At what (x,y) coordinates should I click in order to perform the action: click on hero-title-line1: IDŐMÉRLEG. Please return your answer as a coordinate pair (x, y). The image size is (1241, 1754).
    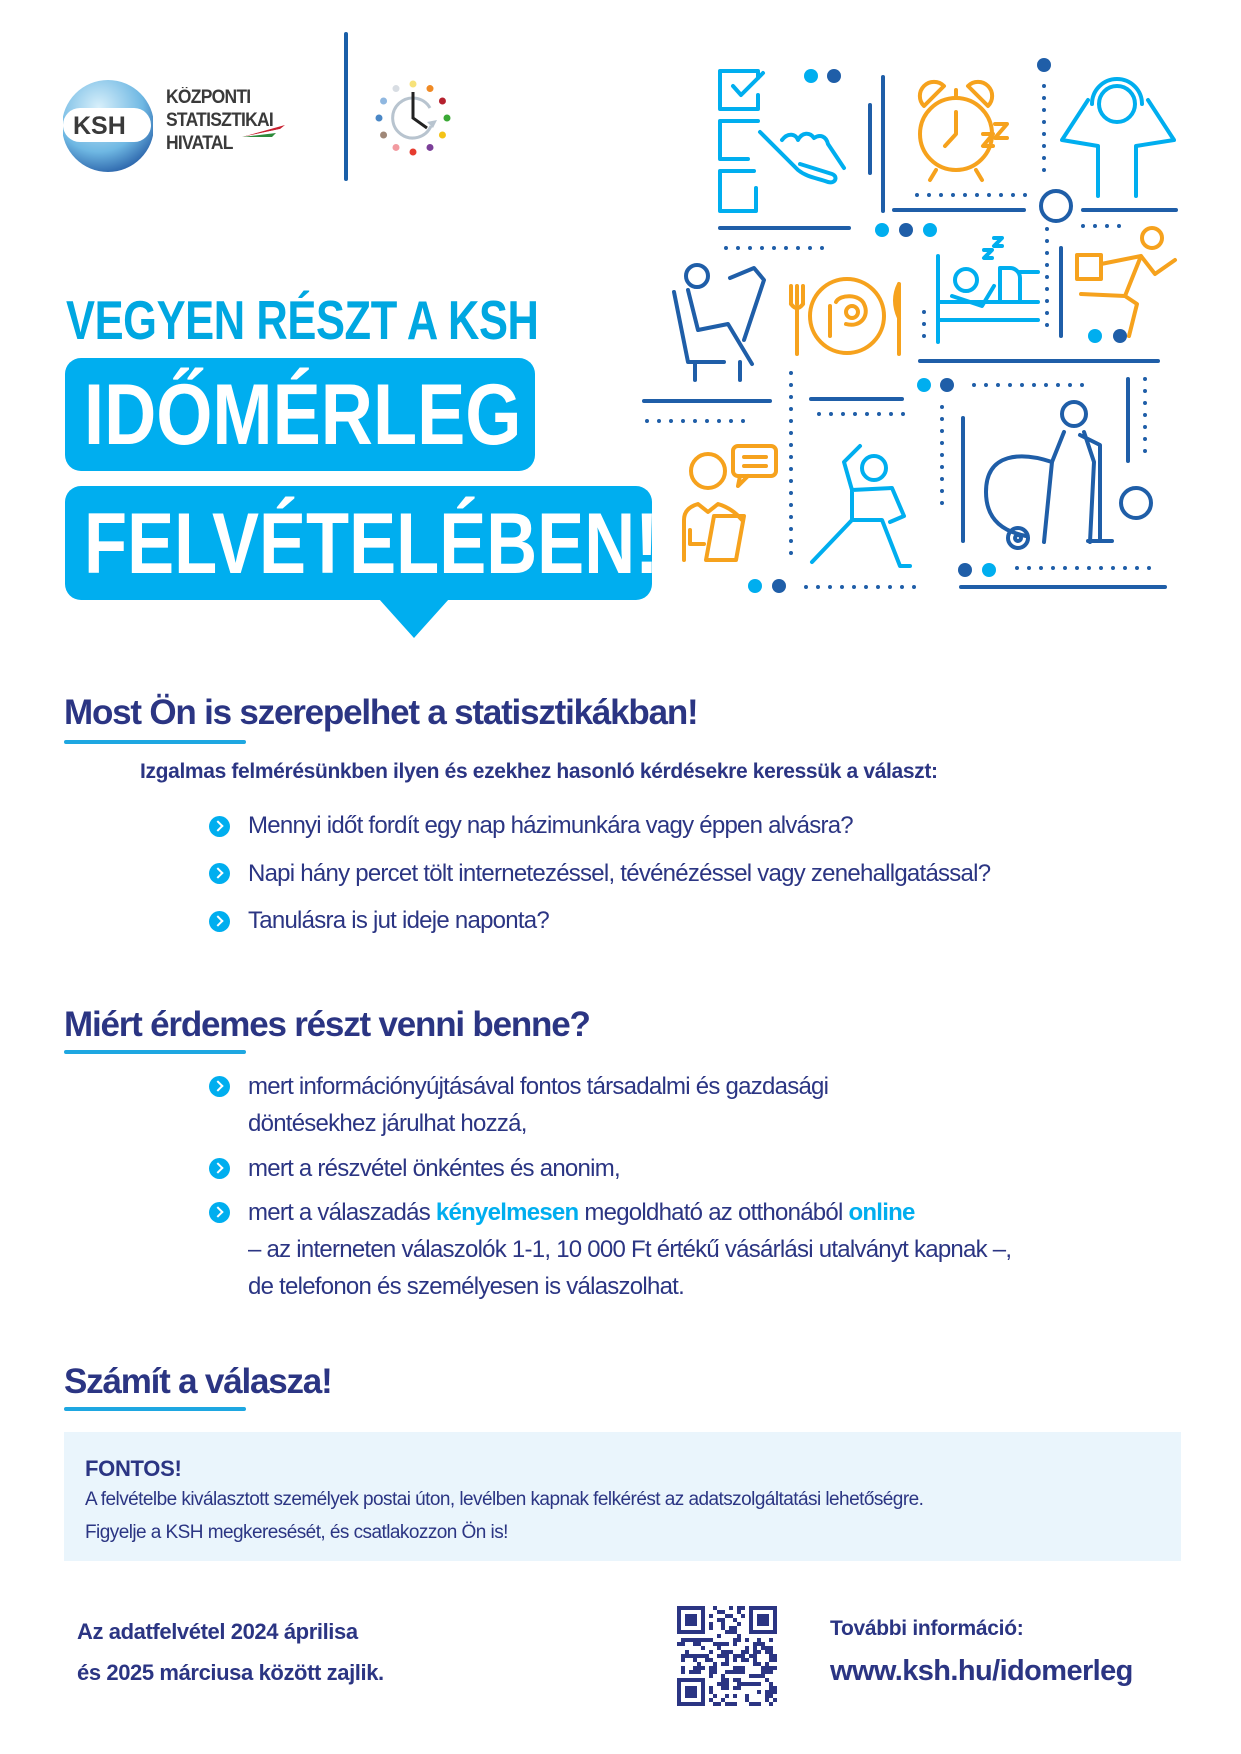
    Looking at the image, I should click on (303, 415).